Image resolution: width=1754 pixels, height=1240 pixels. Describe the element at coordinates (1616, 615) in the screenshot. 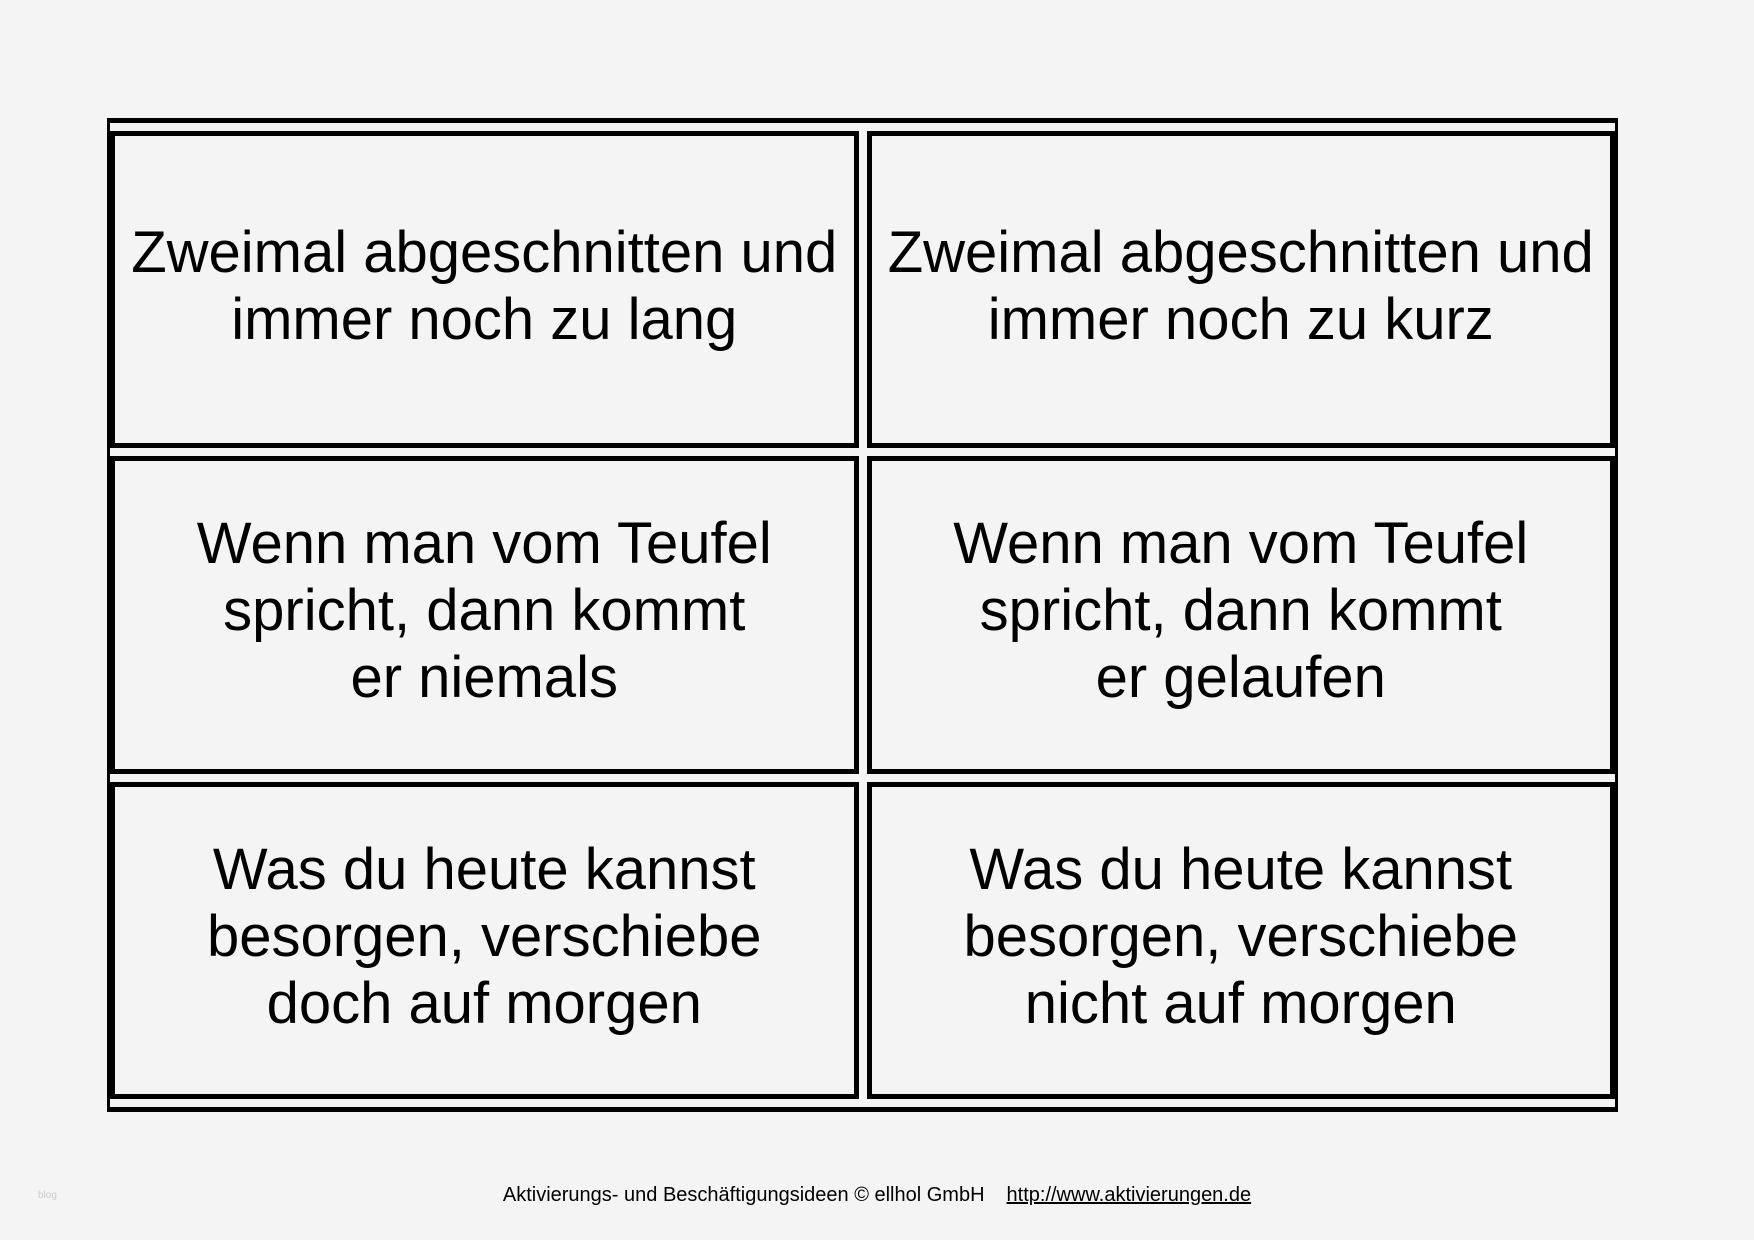

I see `outer-right-line` at that location.